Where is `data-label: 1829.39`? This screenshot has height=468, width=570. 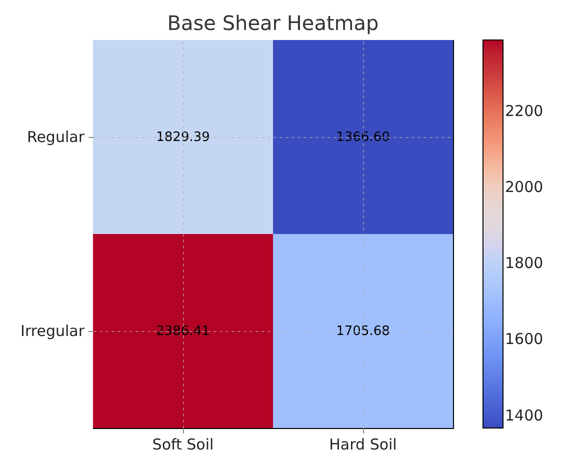 data-label: 1829.39 is located at coordinates (183, 137).